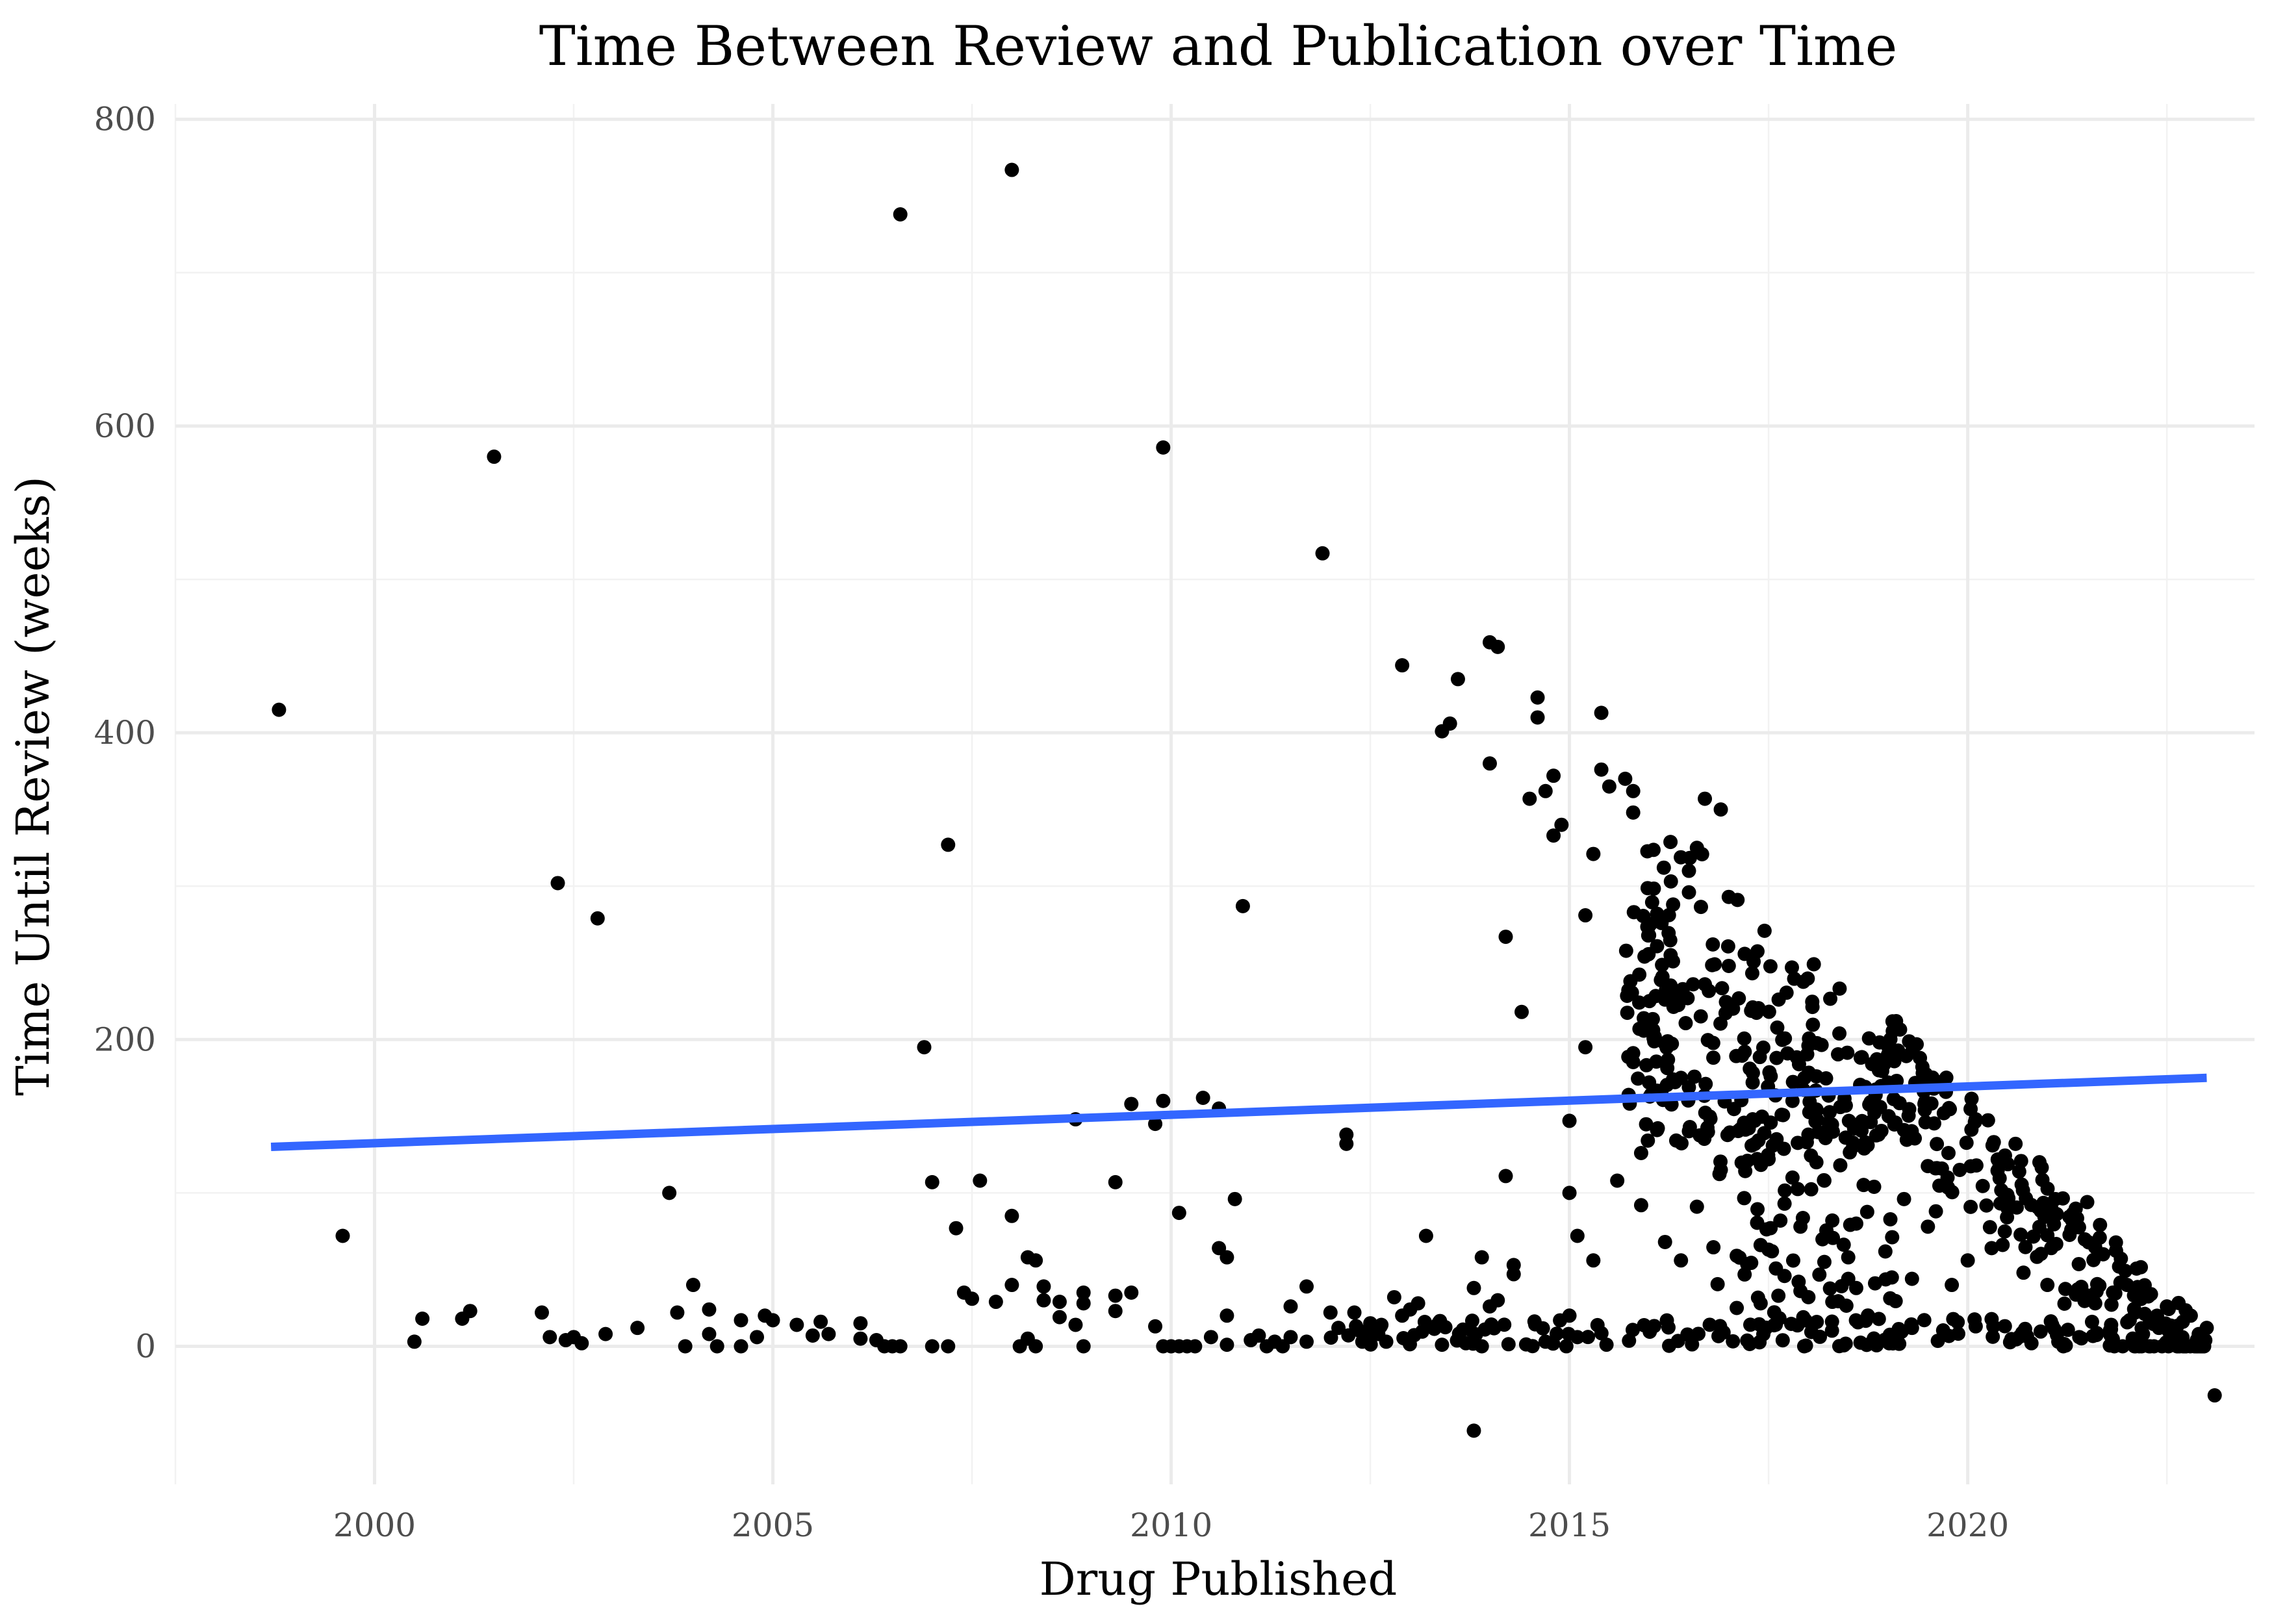 The width and height of the screenshot is (2274, 1624). What do you see at coordinates (1238, 1112) in the screenshot?
I see `trend-line` at bounding box center [1238, 1112].